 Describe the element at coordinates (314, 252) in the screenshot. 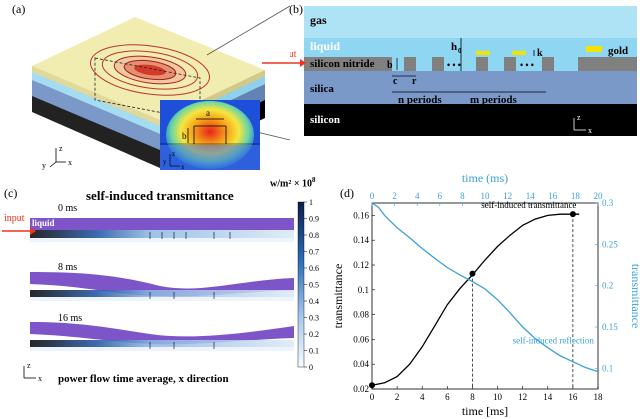

I see `colorbar-tick-label: 0.7` at that location.